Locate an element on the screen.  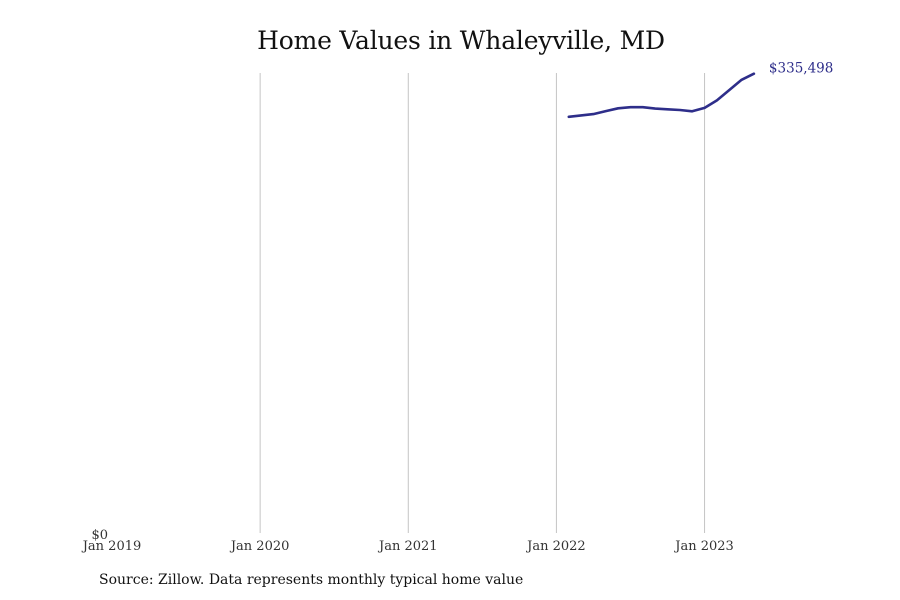
x-tick-label-2023: Jan 2023 is located at coordinates (703, 546).